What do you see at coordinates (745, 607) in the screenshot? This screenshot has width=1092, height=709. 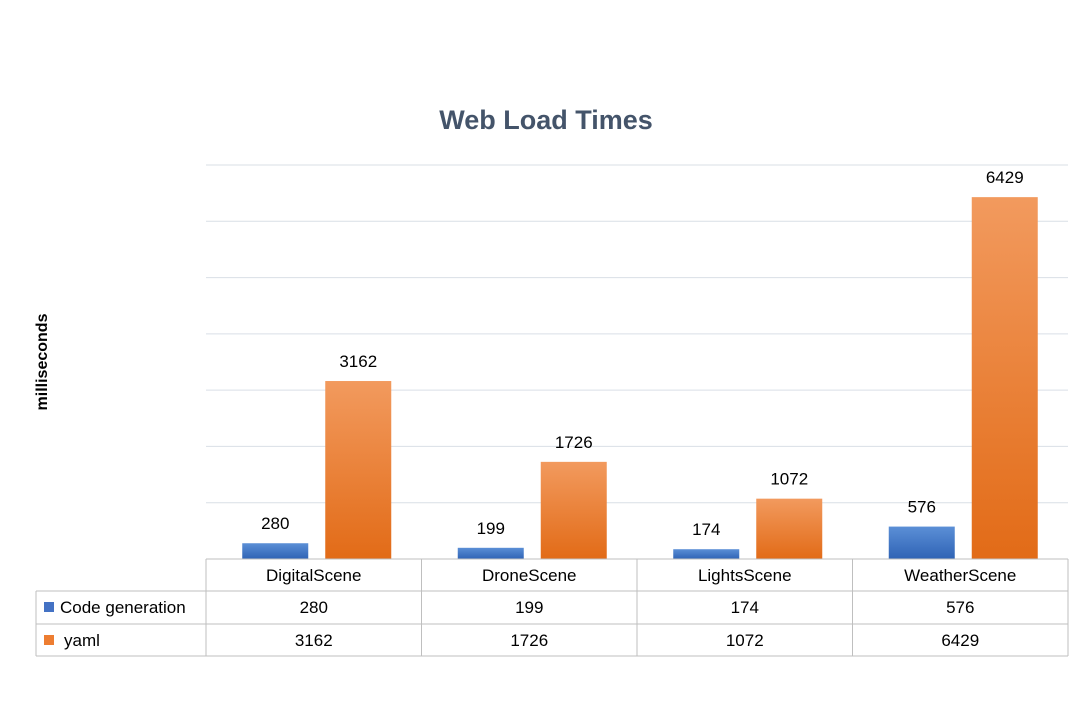 I see `table-cell: 174` at bounding box center [745, 607].